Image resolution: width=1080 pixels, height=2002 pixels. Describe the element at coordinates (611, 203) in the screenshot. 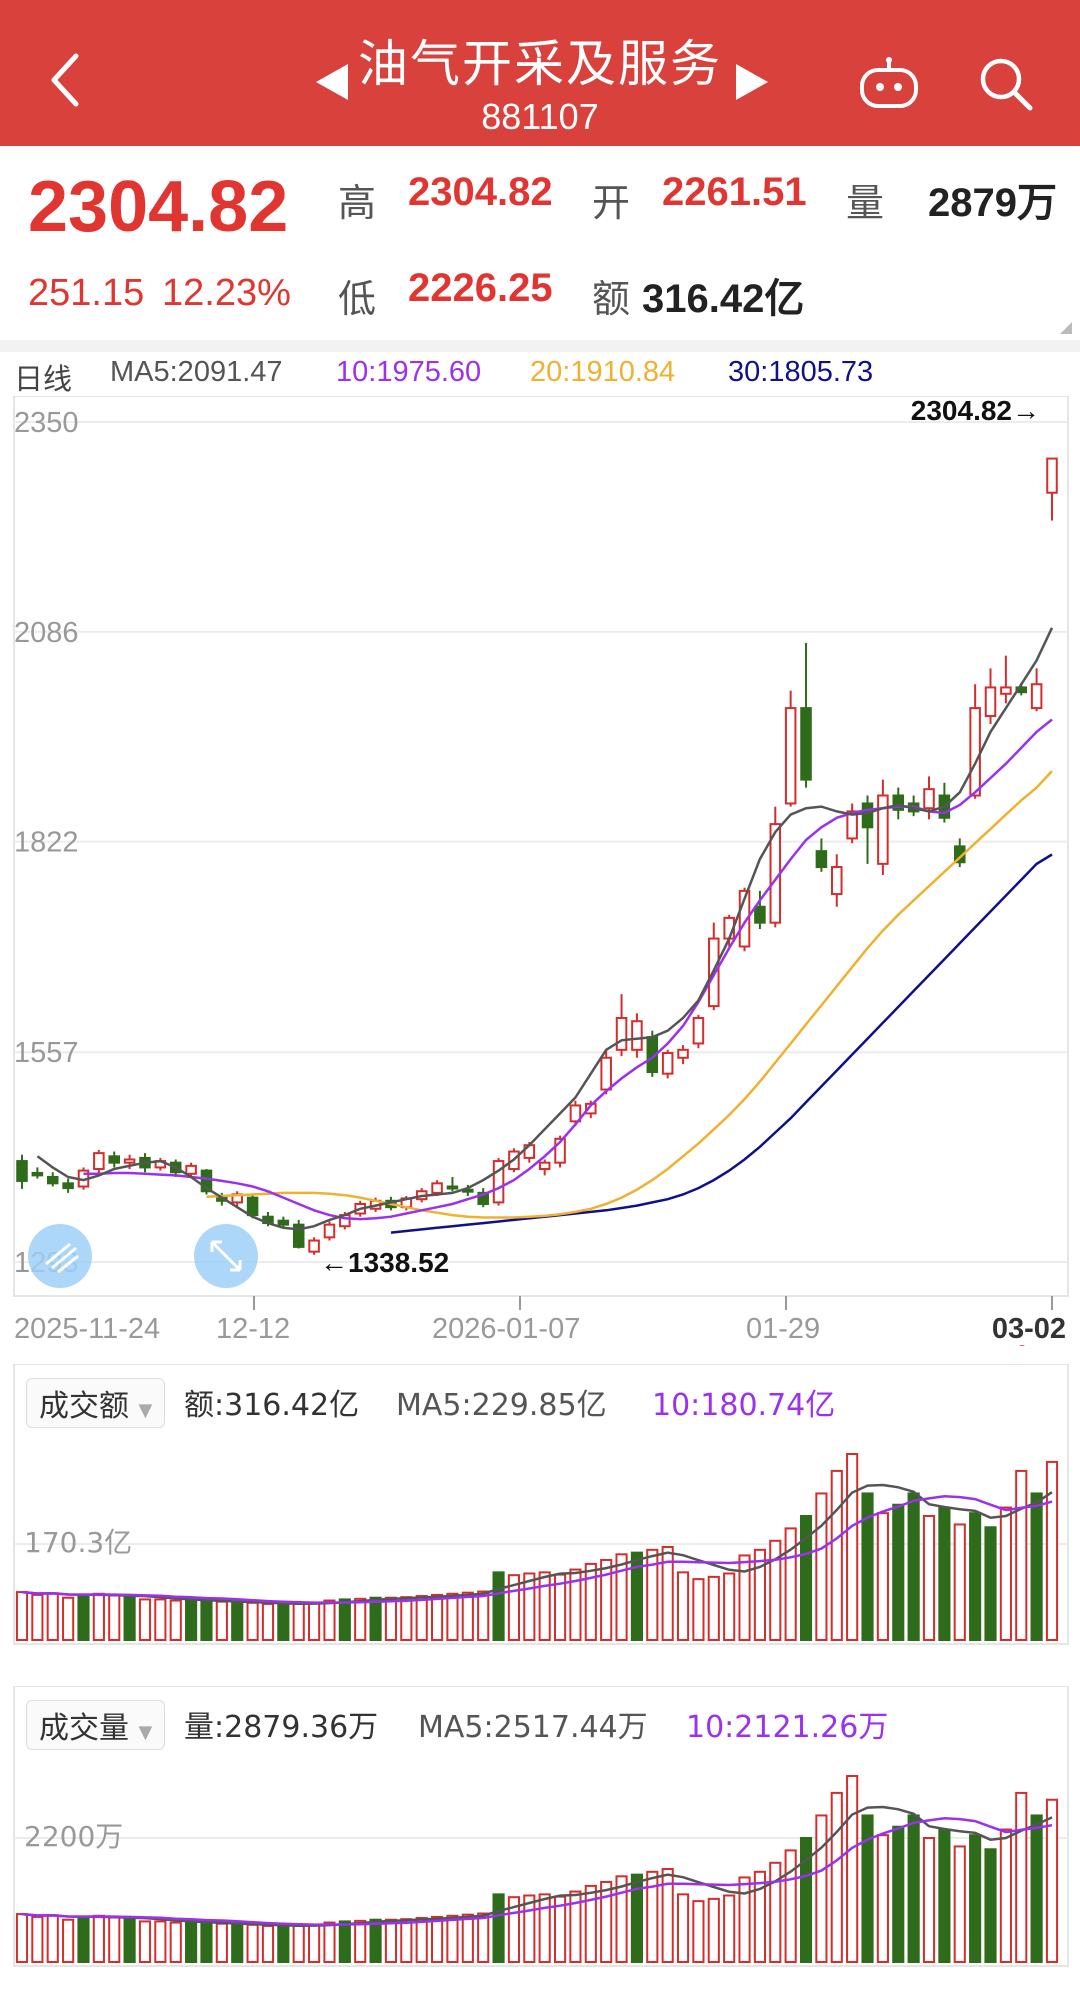

I see `open-label: 开` at that location.